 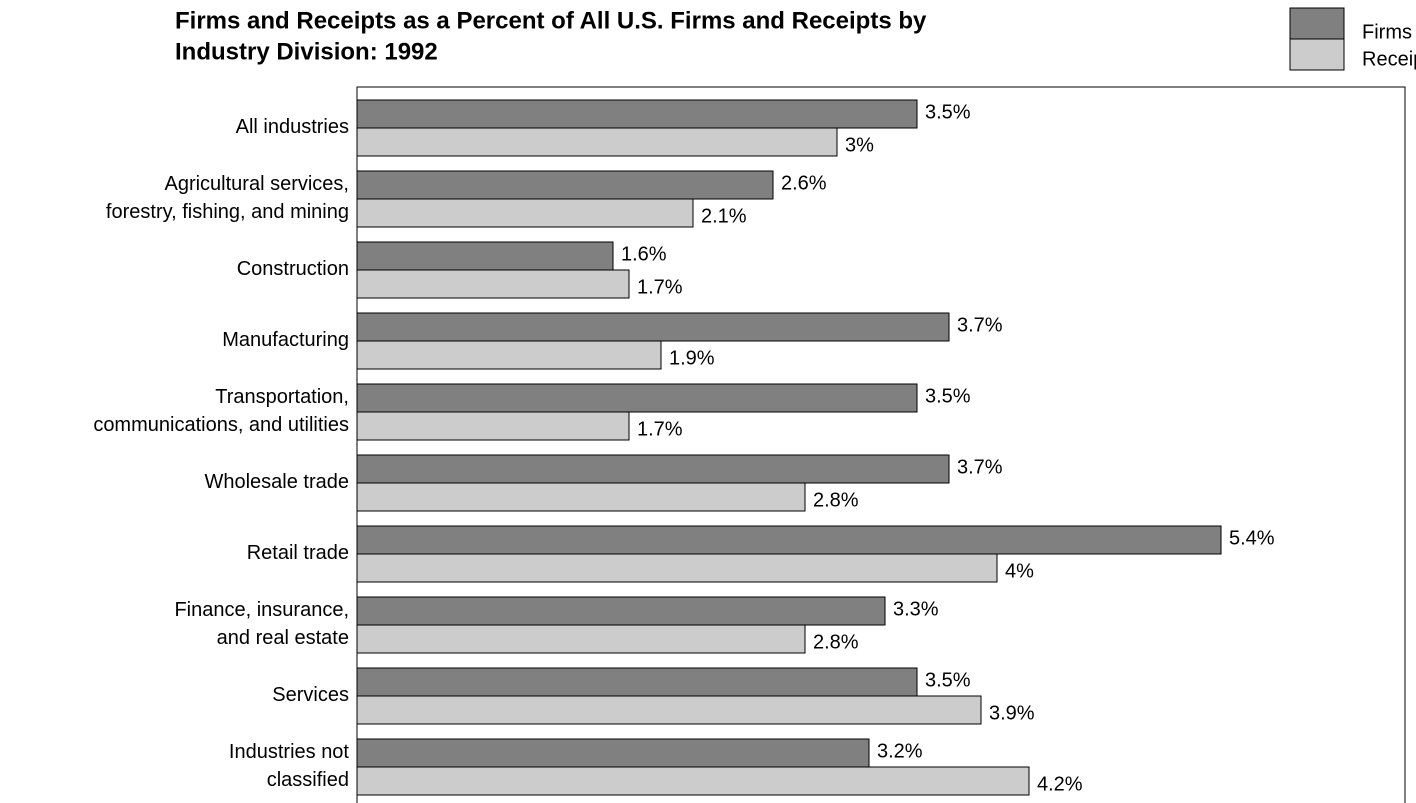 What do you see at coordinates (292, 127) in the screenshot?
I see `category-label: All industries` at bounding box center [292, 127].